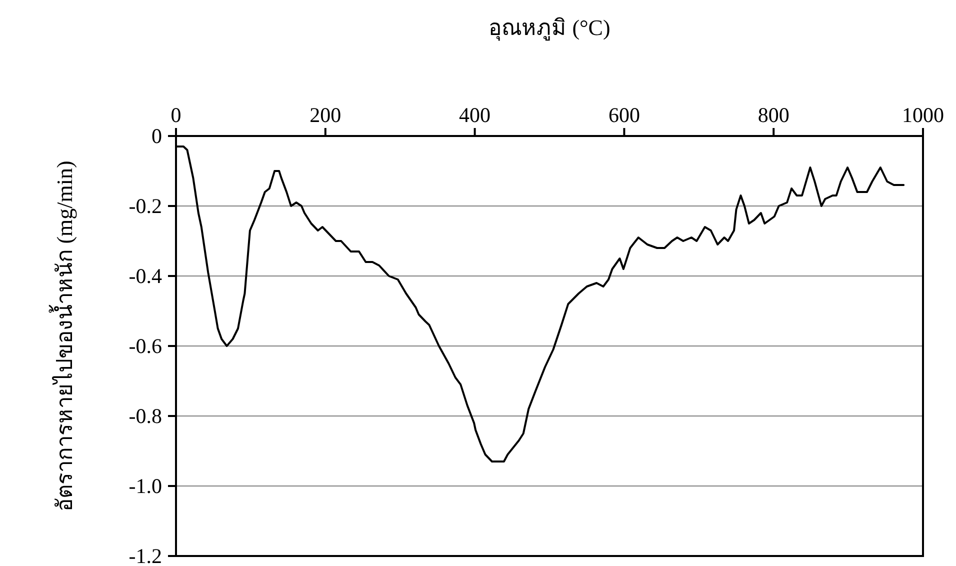  What do you see at coordinates (145, 346) in the screenshot?
I see `y-tick-label: -0.6` at bounding box center [145, 346].